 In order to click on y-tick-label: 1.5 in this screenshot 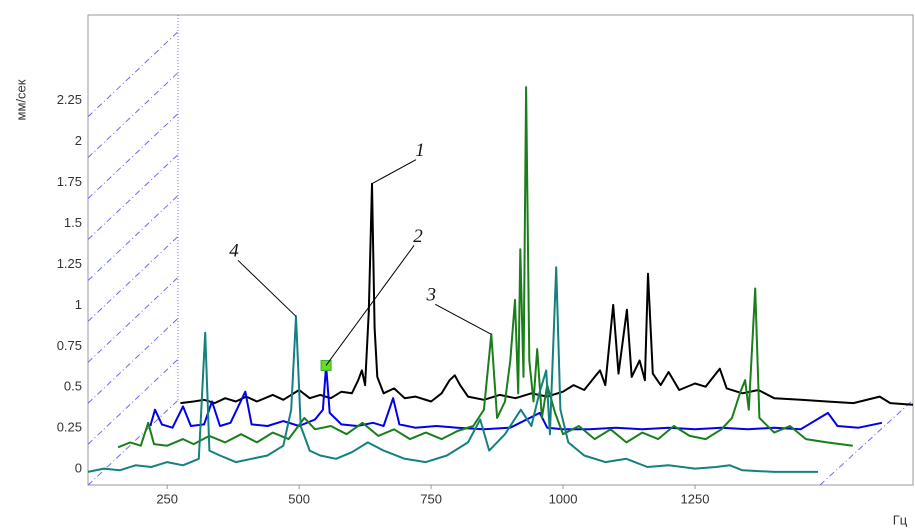, I will do `click(73, 222)`.